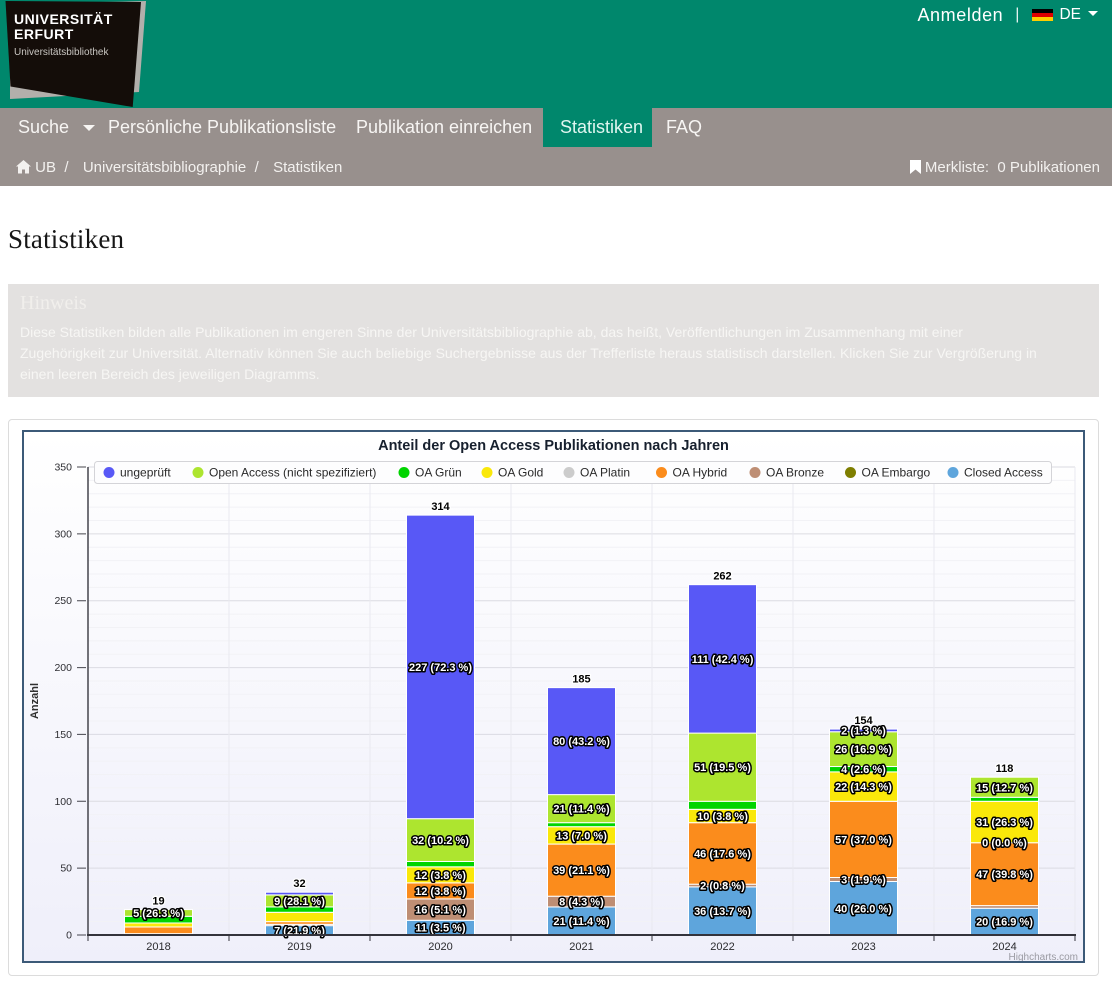 The height and width of the screenshot is (985, 1112). Describe the element at coordinates (440, 947) in the screenshot. I see `svg-text: 2020` at that location.